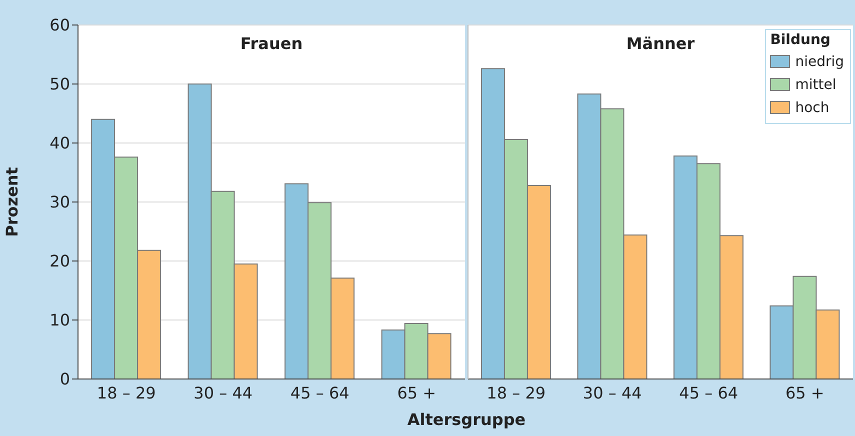 This screenshot has height=436, width=855. Describe the element at coordinates (815, 84) in the screenshot. I see `legend-label: mittel` at that location.